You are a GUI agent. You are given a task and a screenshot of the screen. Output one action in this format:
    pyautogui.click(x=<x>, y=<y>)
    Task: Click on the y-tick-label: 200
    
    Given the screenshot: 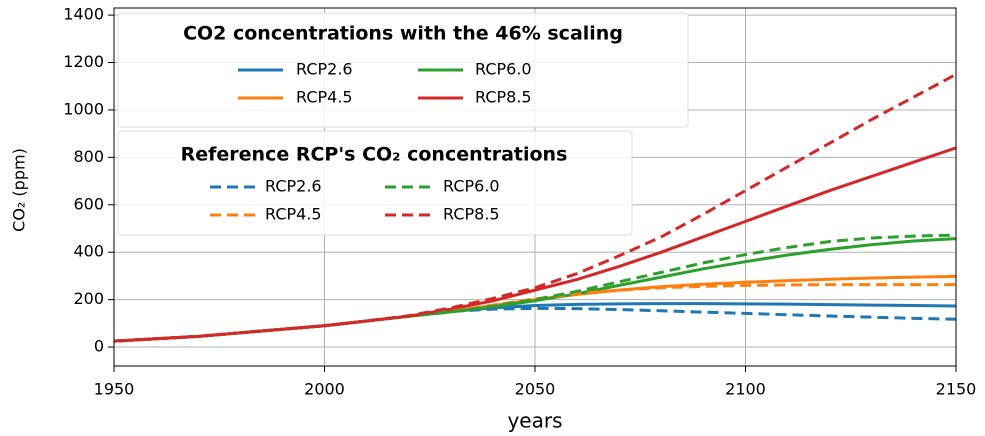 What is the action you would take?
    pyautogui.click(x=88, y=298)
    